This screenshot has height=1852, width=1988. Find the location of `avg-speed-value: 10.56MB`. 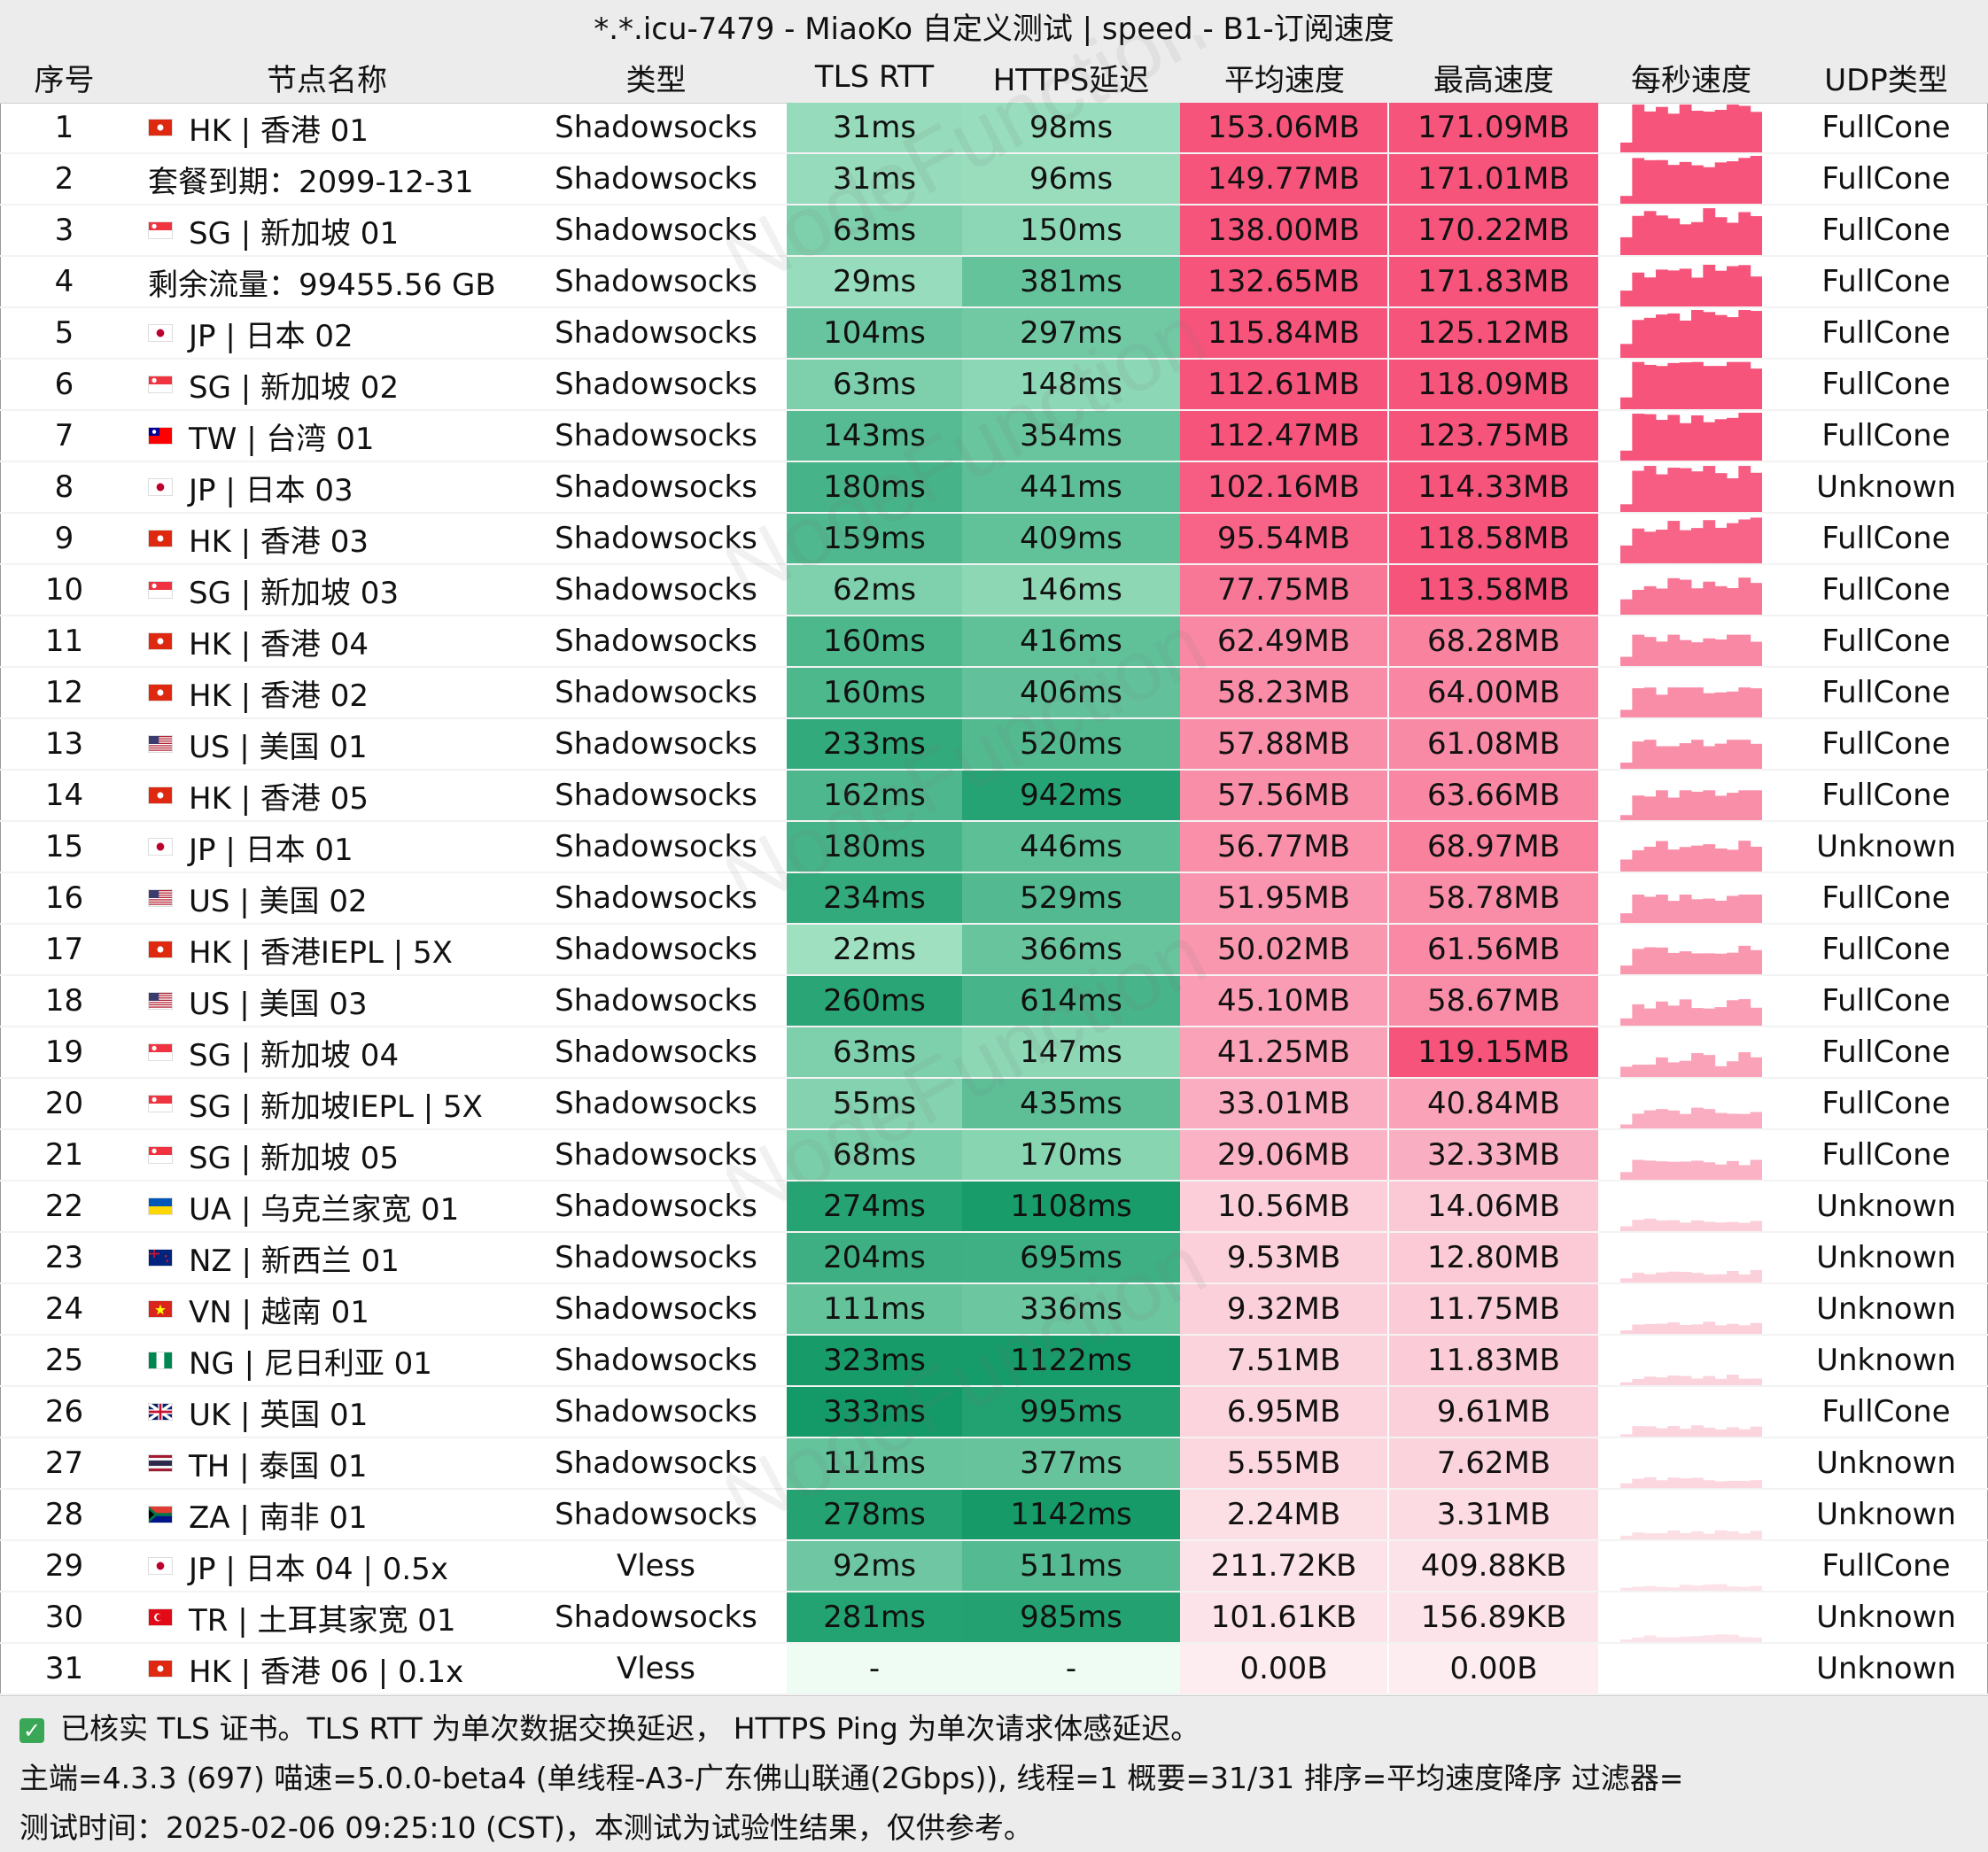

avg-speed-value: 10.56MB is located at coordinates (1284, 1206).